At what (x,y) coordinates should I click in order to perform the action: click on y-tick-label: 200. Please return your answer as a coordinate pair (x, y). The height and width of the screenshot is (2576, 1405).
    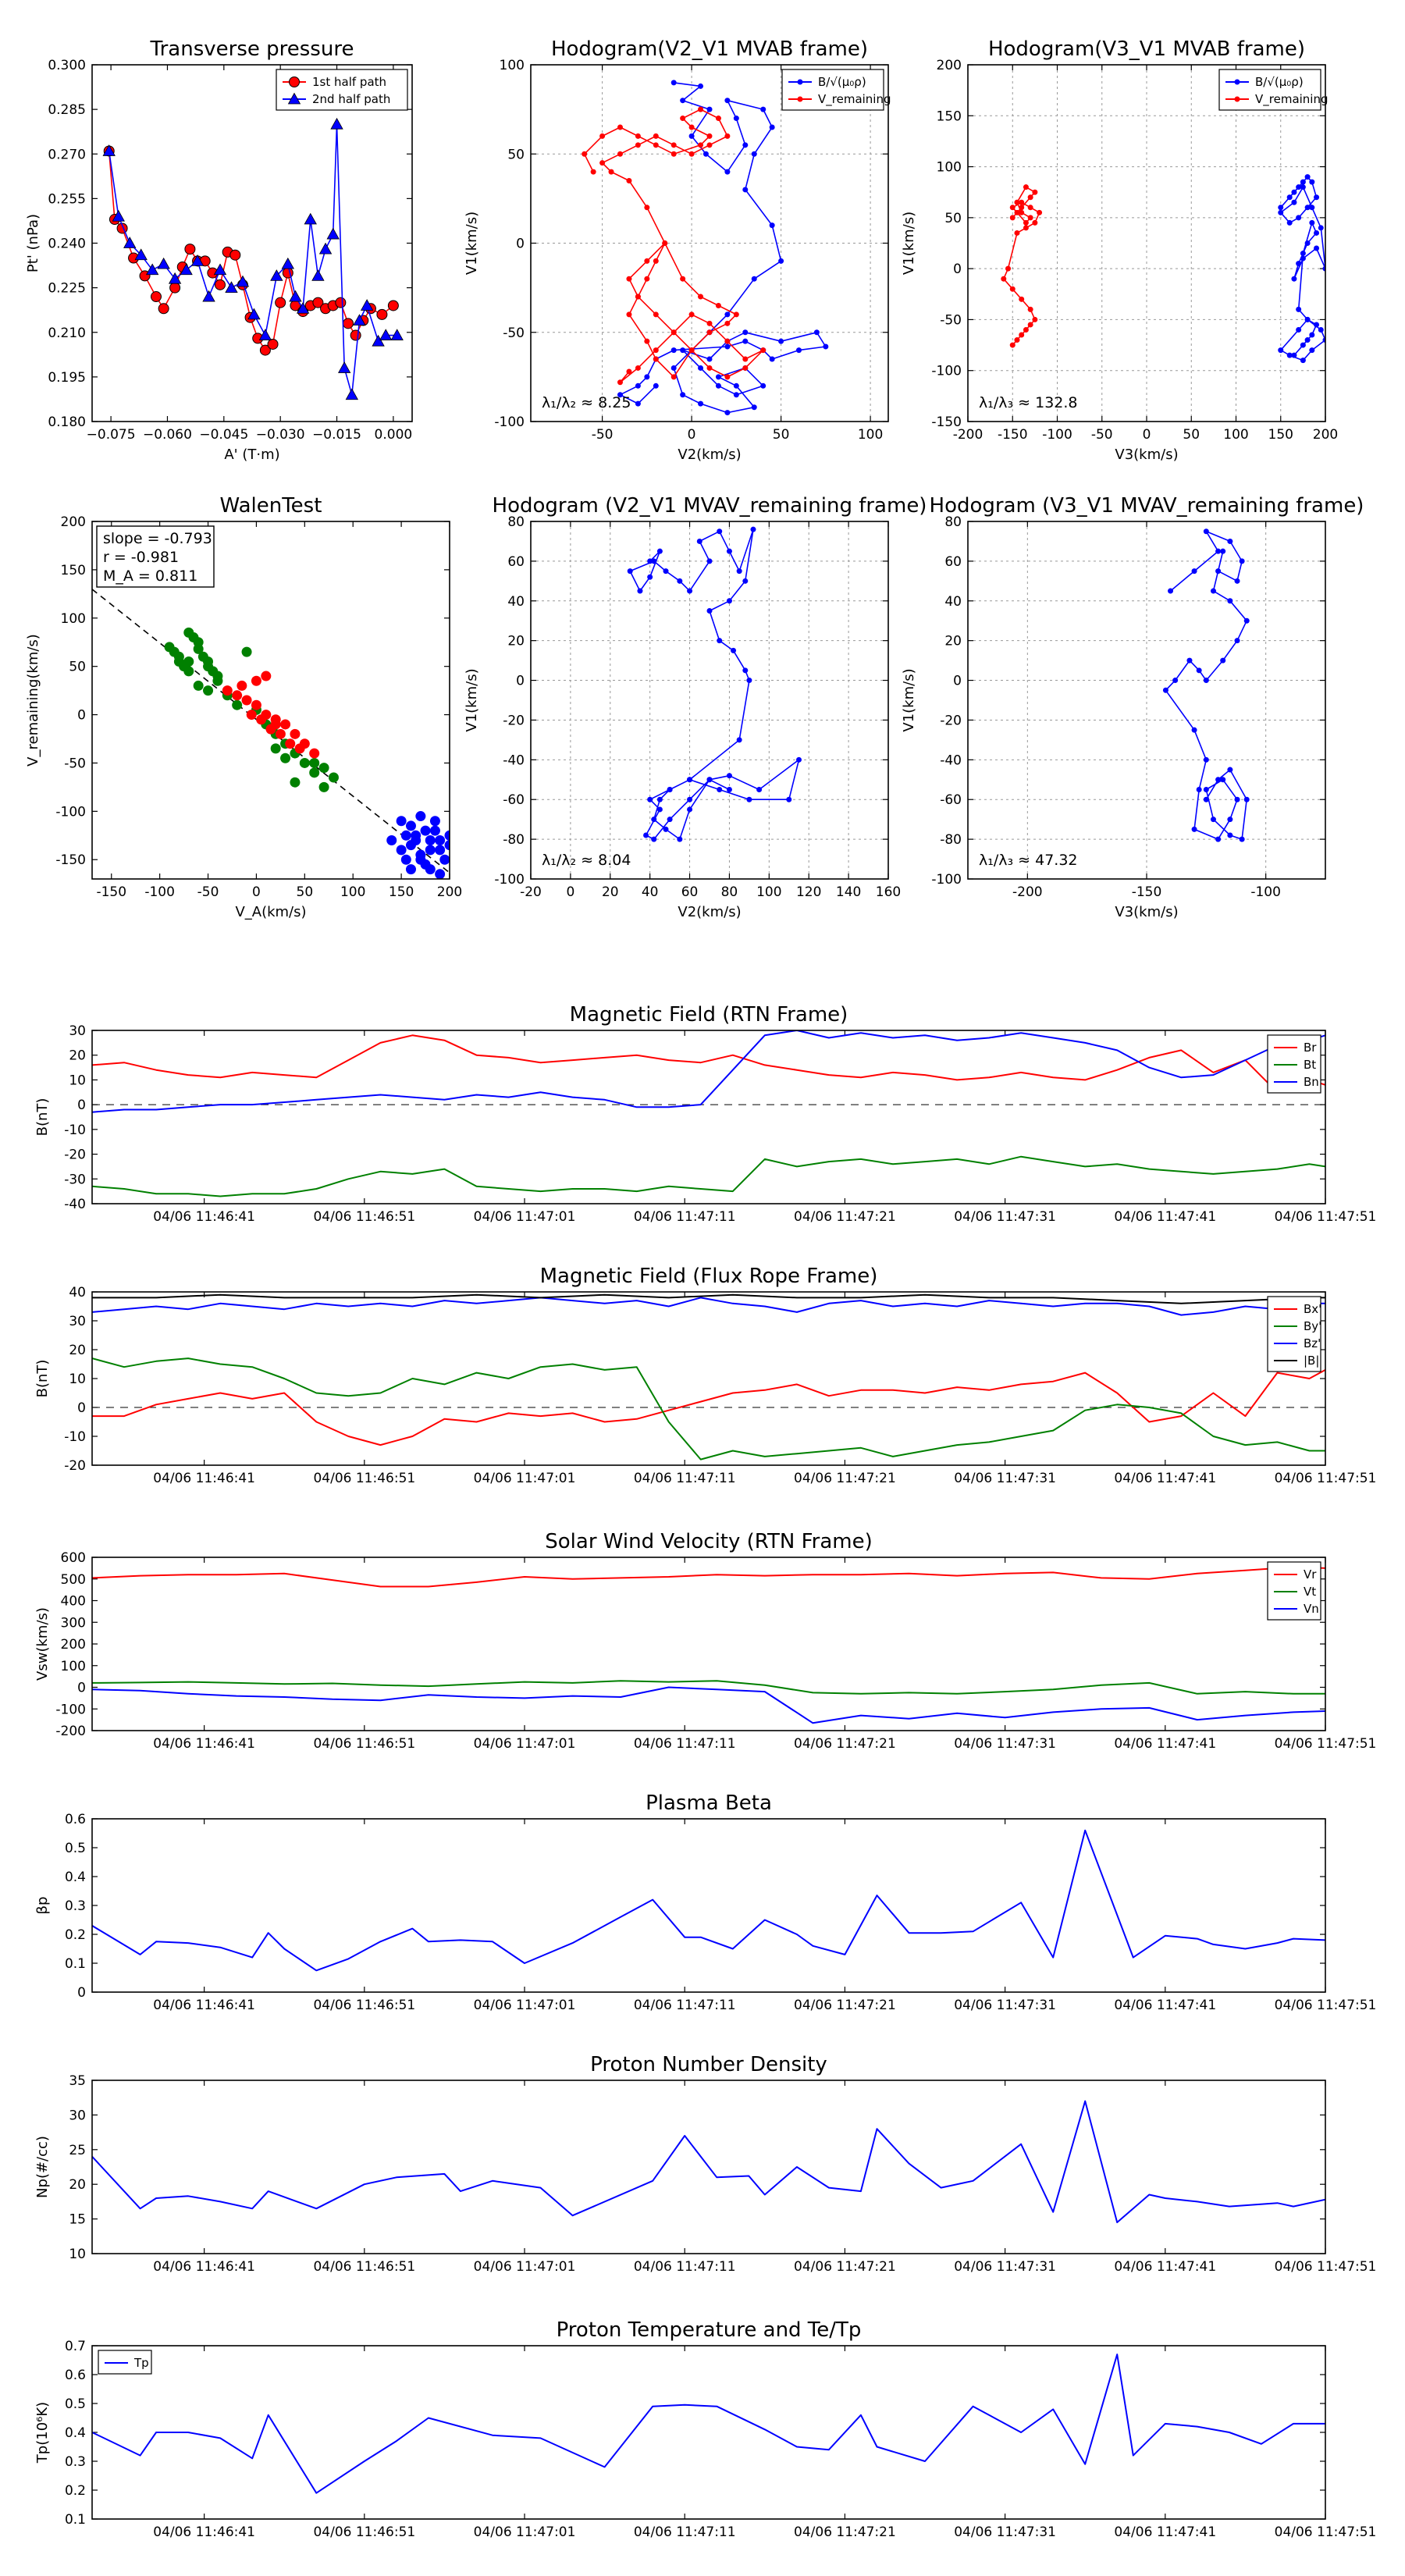
    Looking at the image, I should click on (73, 522).